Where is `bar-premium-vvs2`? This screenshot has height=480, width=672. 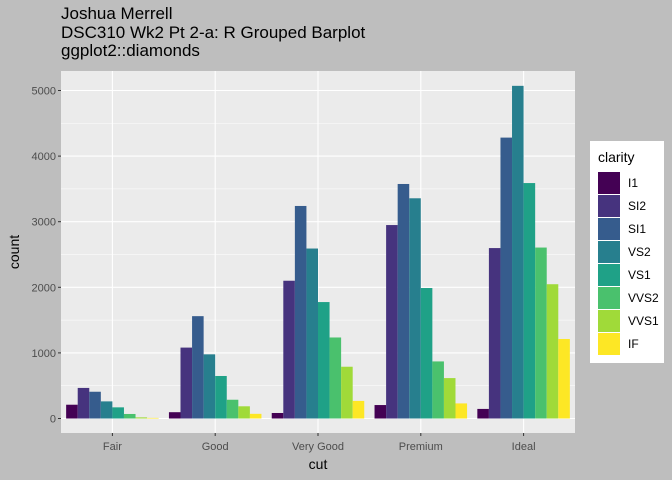 bar-premium-vvs2 is located at coordinates (438, 390).